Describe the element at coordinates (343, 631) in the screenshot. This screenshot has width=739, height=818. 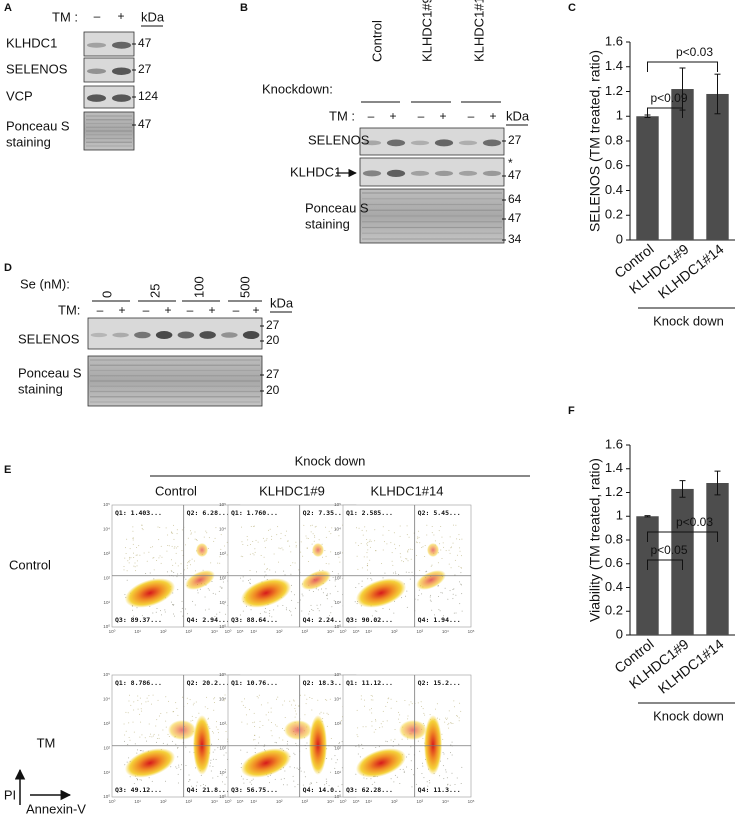
I see `axis-tick-label: 10⁰` at that location.